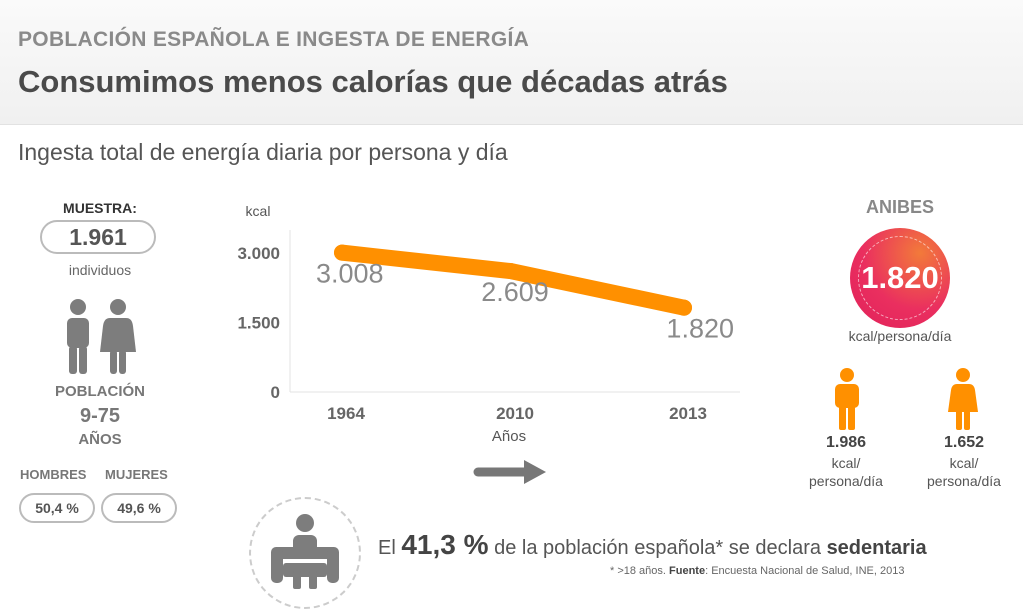 This screenshot has width=1023, height=616. Describe the element at coordinates (700, 329) in the screenshot. I see `data-label: 1.820` at that location.